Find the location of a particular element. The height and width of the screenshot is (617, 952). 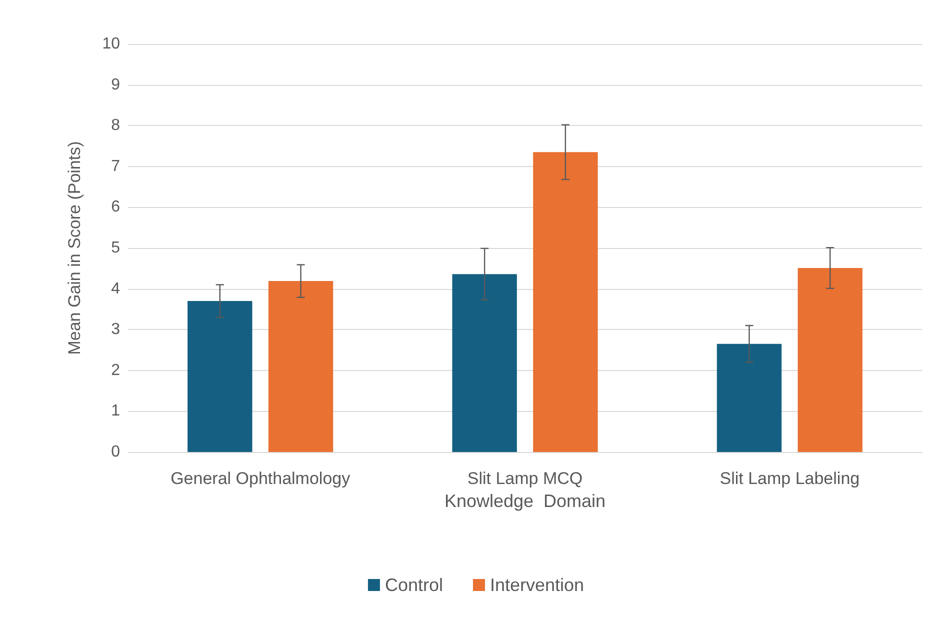

x-axis-title: Knowledge Domain is located at coordinates (525, 501).